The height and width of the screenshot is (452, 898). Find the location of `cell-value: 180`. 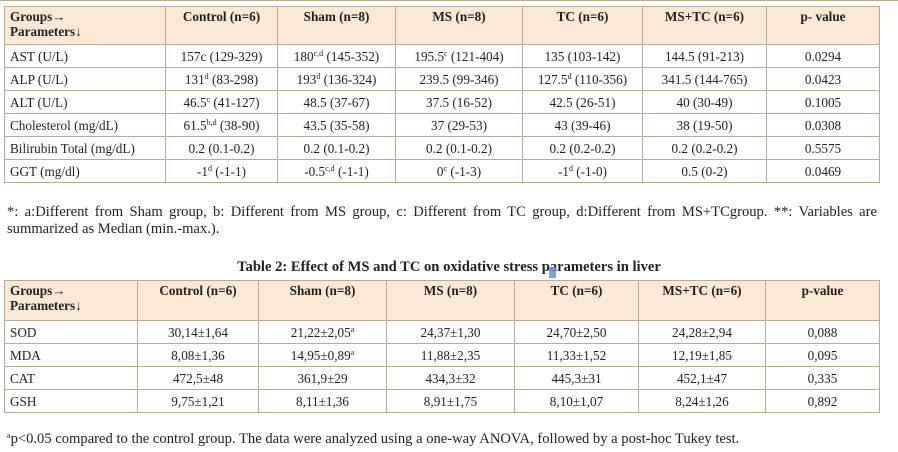

cell-value: 180 is located at coordinates (303, 56).